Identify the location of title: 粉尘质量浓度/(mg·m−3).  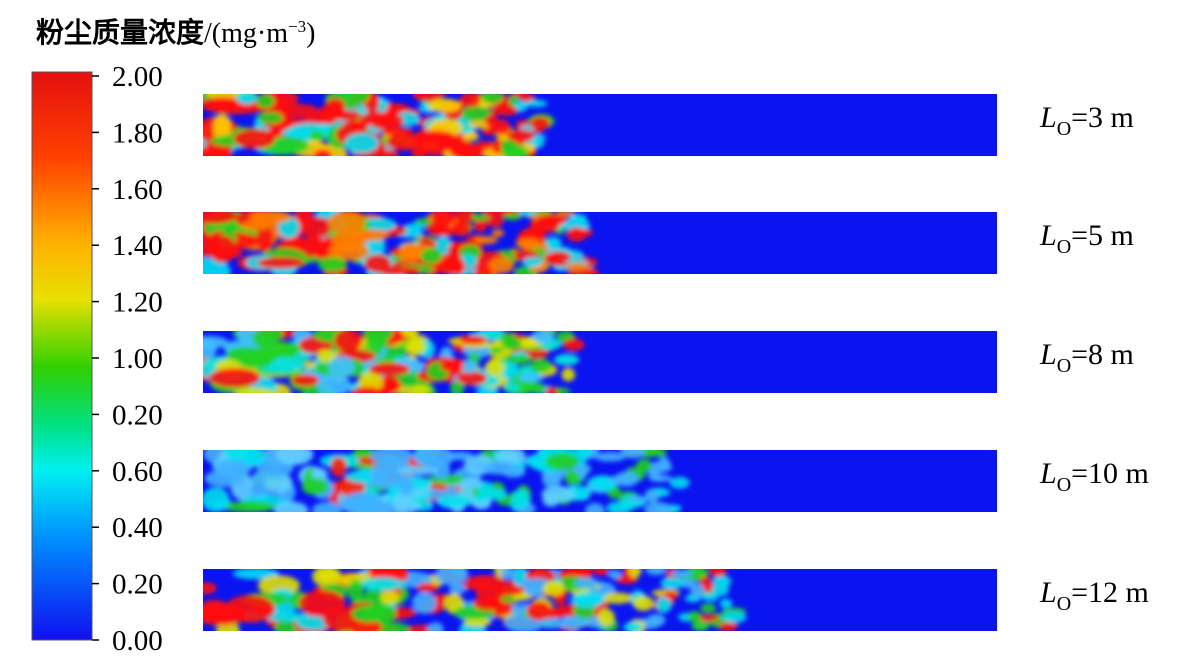
(175, 32).